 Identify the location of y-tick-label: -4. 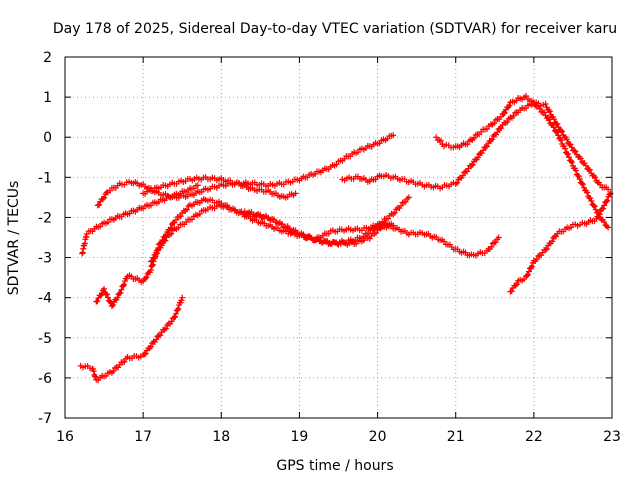
(45, 299).